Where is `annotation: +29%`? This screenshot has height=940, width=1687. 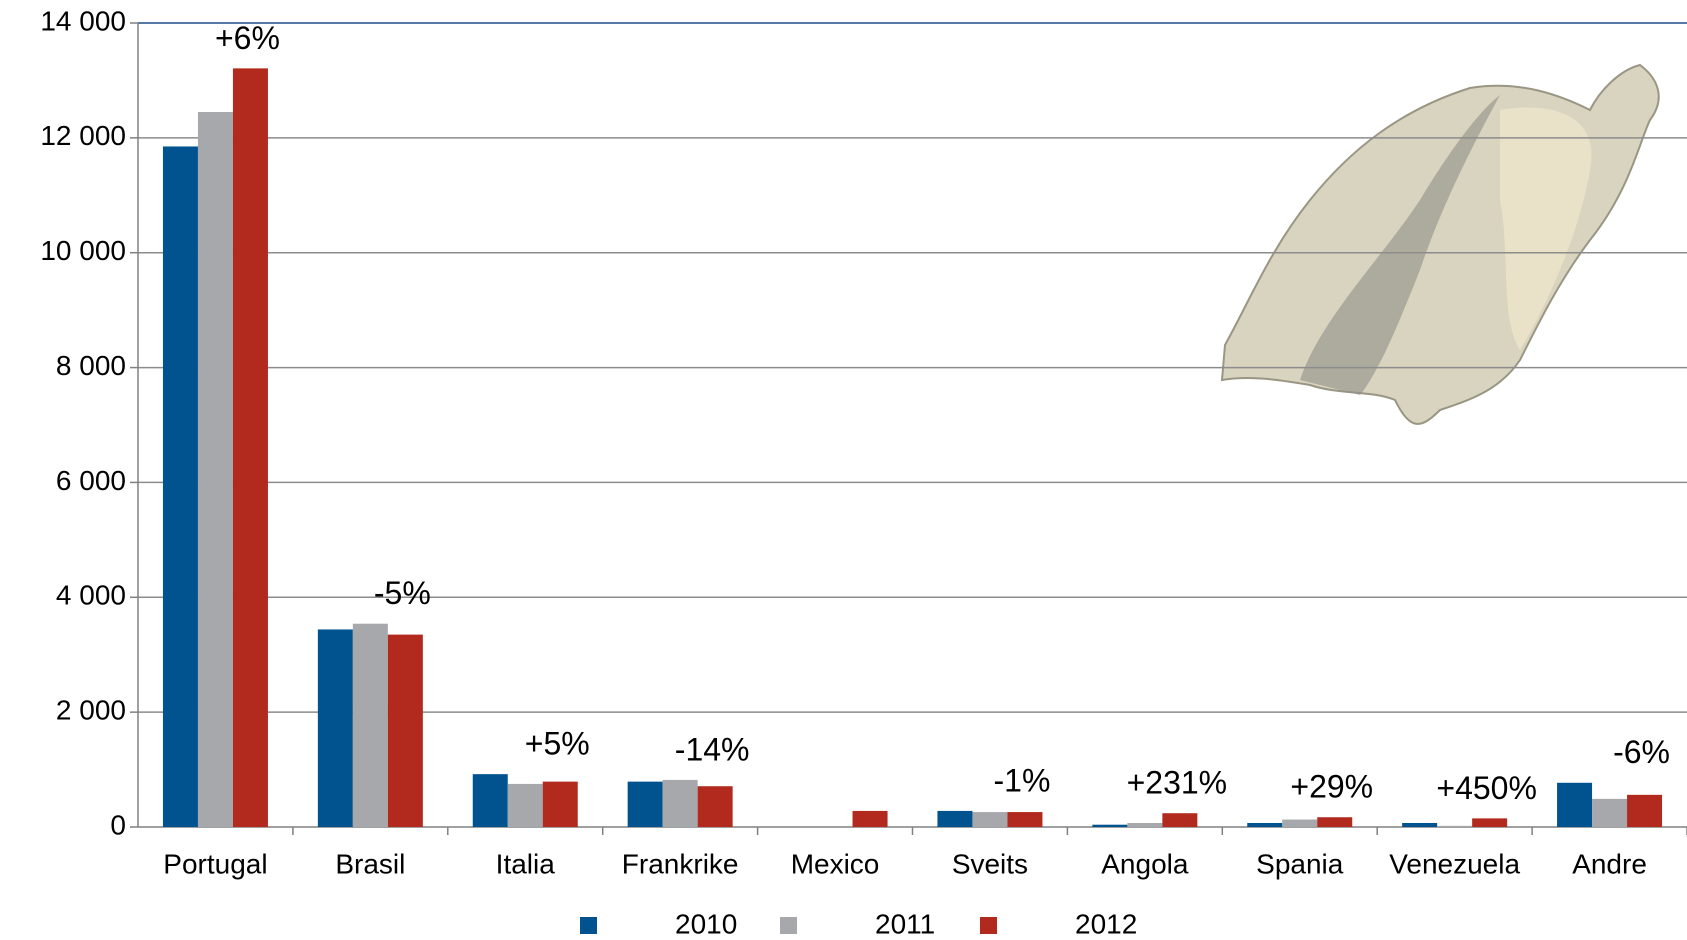
annotation: +29% is located at coordinates (1331, 787).